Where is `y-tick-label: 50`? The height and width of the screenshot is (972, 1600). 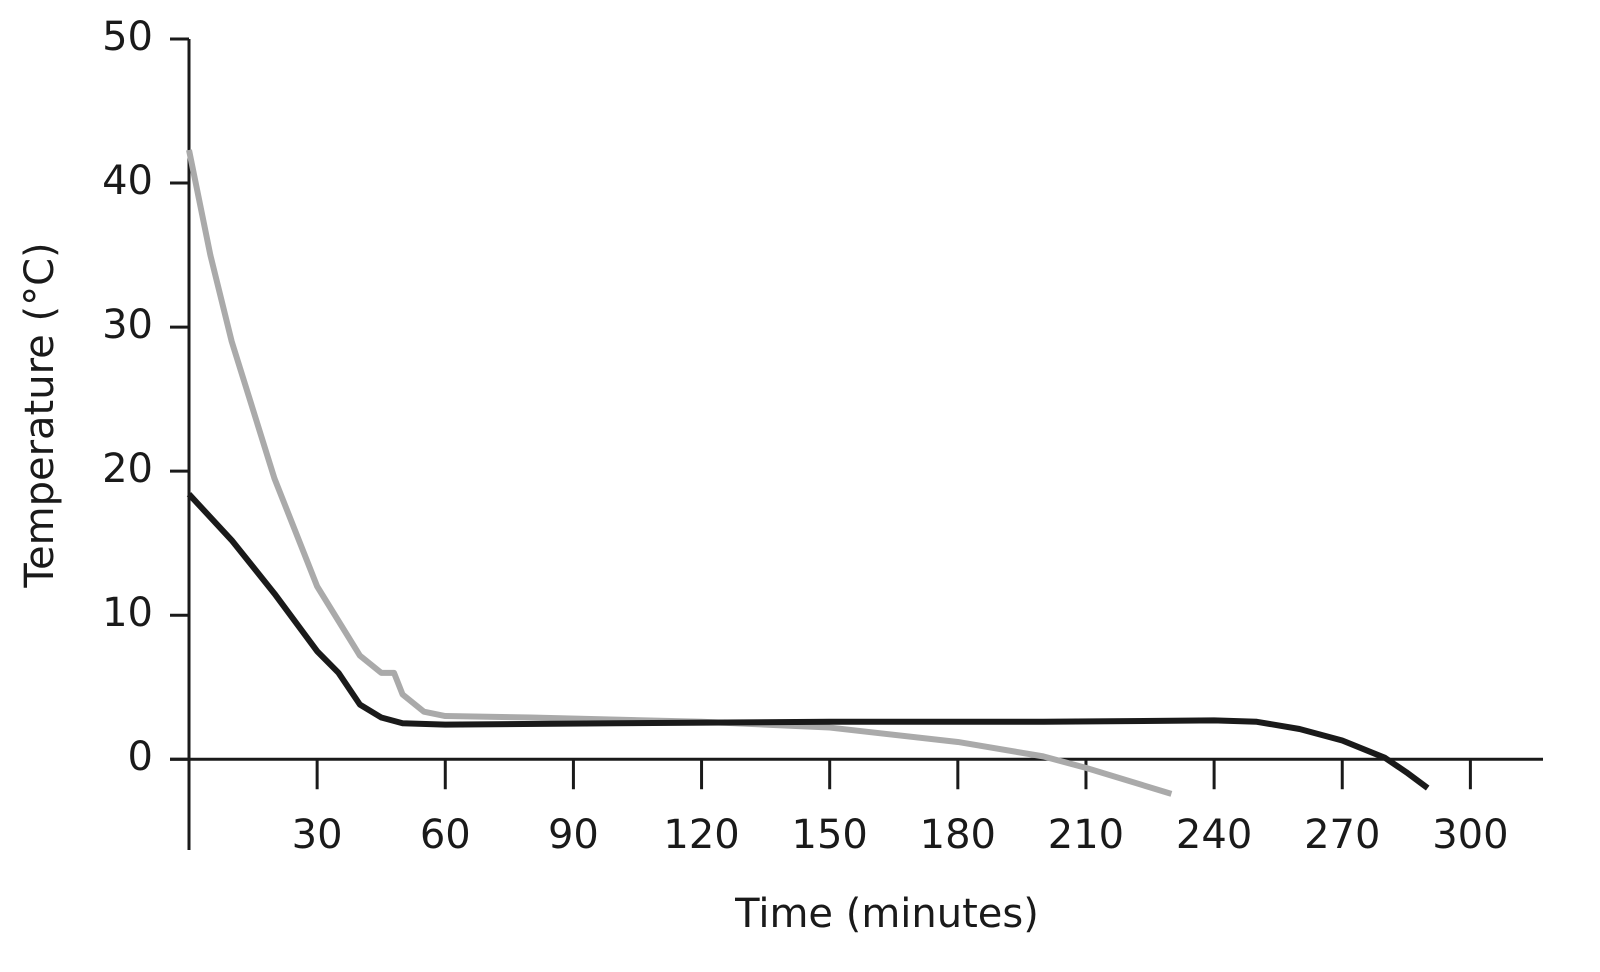
y-tick-label: 50 is located at coordinates (127, 37).